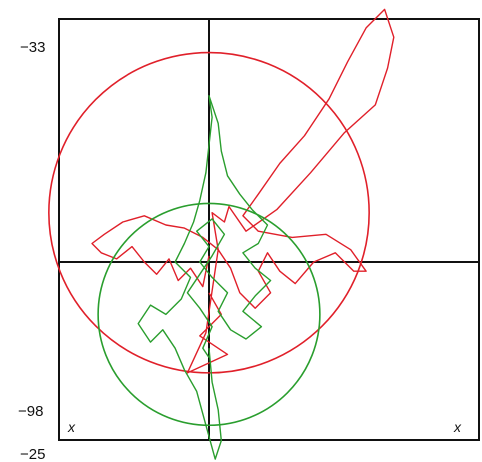 The height and width of the screenshot is (462, 482). What do you see at coordinates (32, 47) in the screenshot?
I see `y-tick-label-top: −33` at bounding box center [32, 47].